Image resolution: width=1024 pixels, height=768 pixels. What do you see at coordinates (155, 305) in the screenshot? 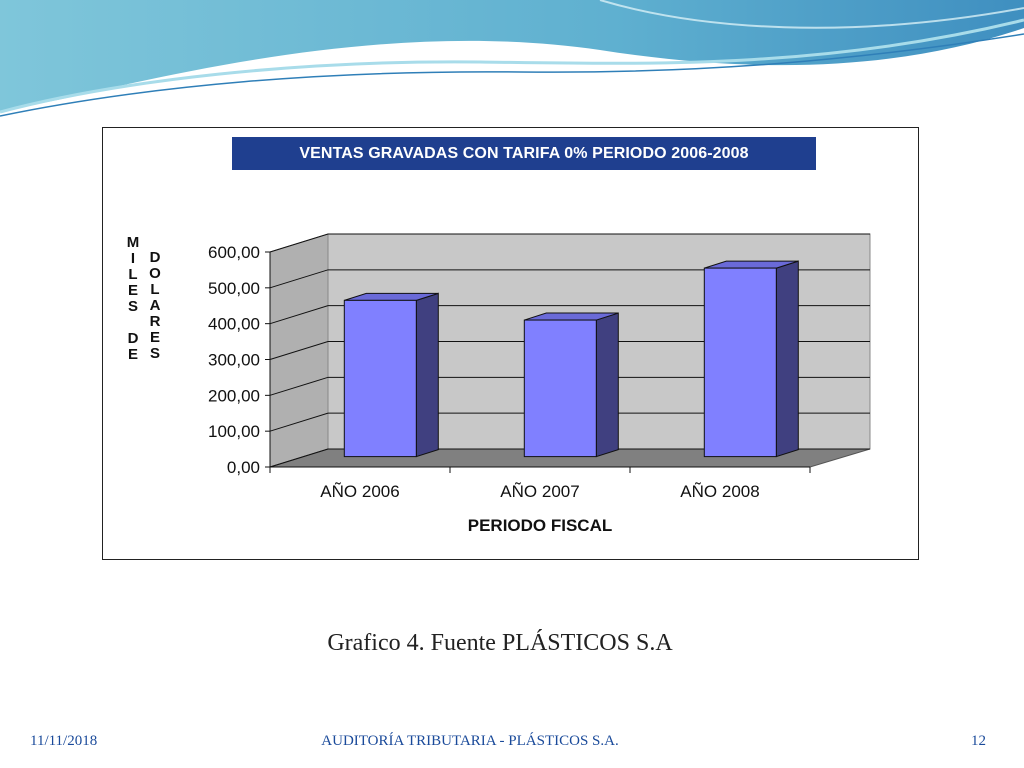
I see `y-axis-label-letter: A` at bounding box center [155, 305].